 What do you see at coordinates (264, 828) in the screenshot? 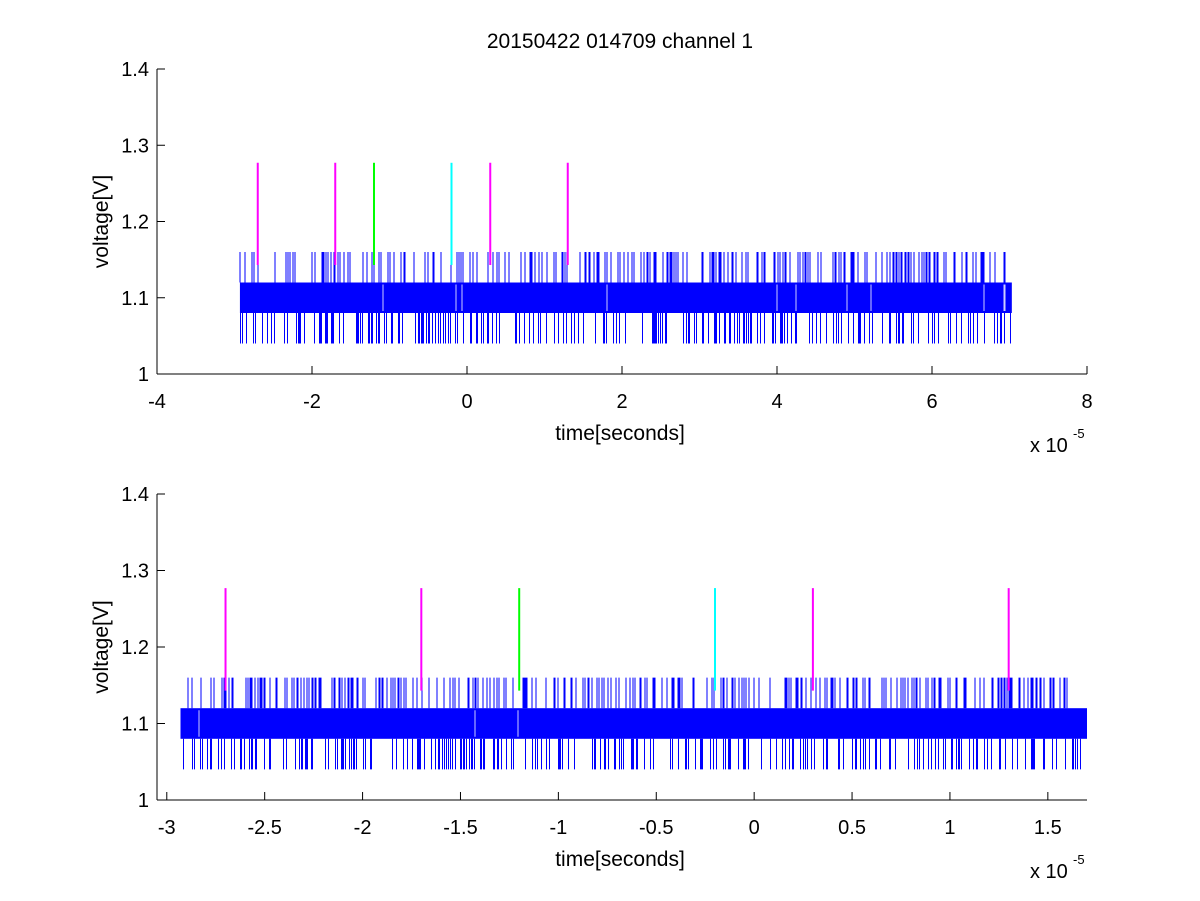
I see `x-tick-label: -2.5` at bounding box center [264, 828].